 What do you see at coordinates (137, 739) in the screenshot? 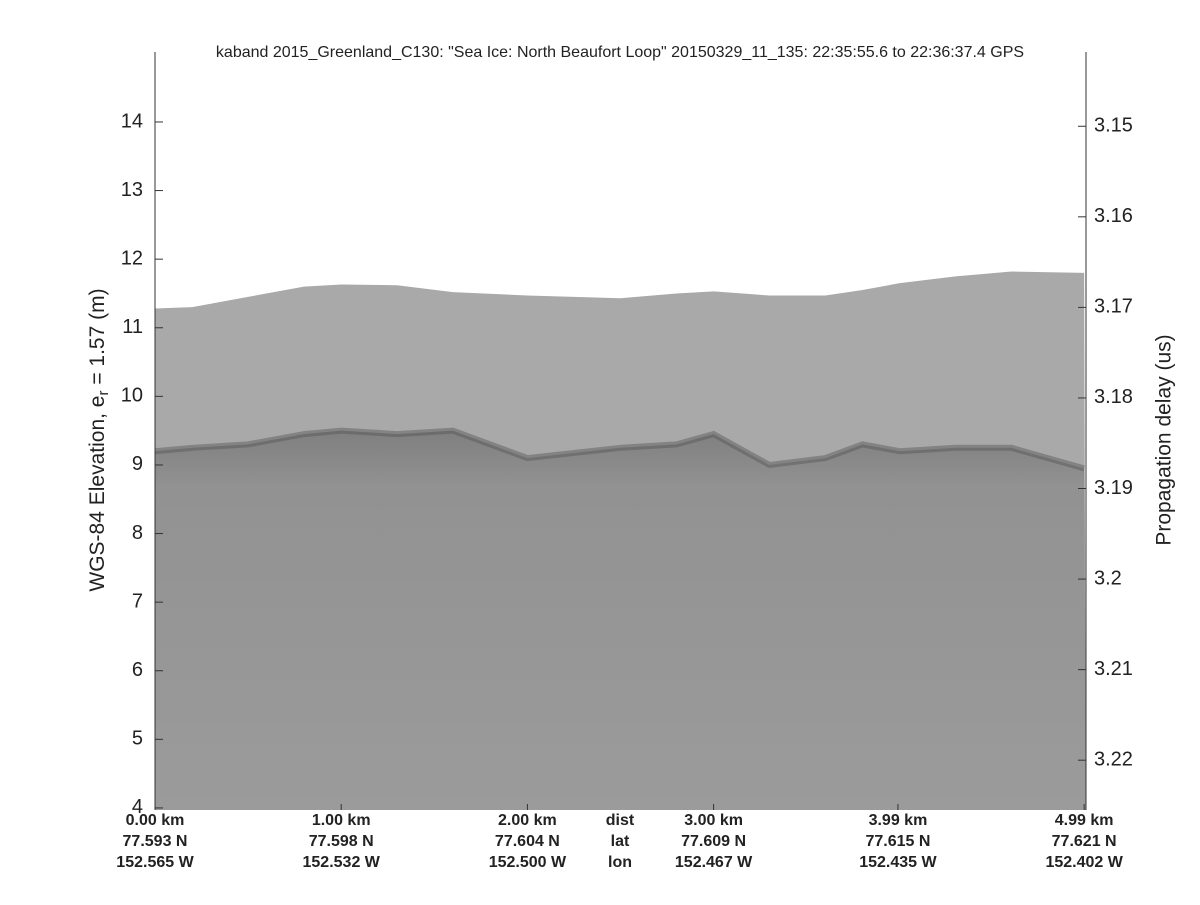
I see `y-tick-label: 5` at bounding box center [137, 739].